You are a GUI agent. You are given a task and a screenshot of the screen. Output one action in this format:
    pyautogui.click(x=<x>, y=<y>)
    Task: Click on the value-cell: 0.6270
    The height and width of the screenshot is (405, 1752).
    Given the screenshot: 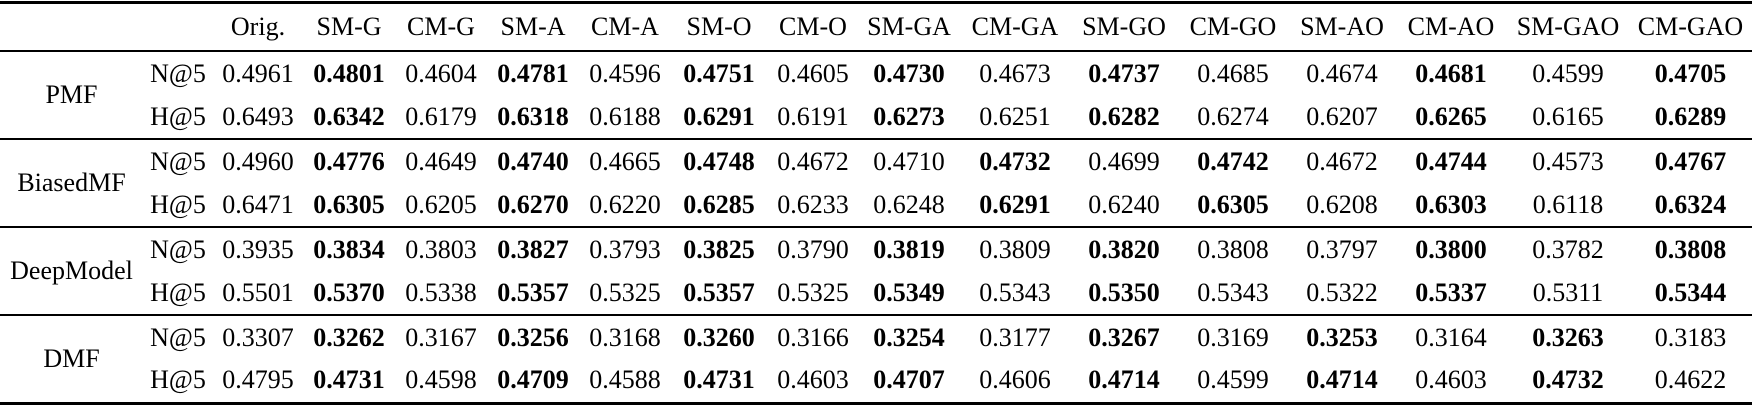 What is the action you would take?
    pyautogui.click(x=533, y=205)
    